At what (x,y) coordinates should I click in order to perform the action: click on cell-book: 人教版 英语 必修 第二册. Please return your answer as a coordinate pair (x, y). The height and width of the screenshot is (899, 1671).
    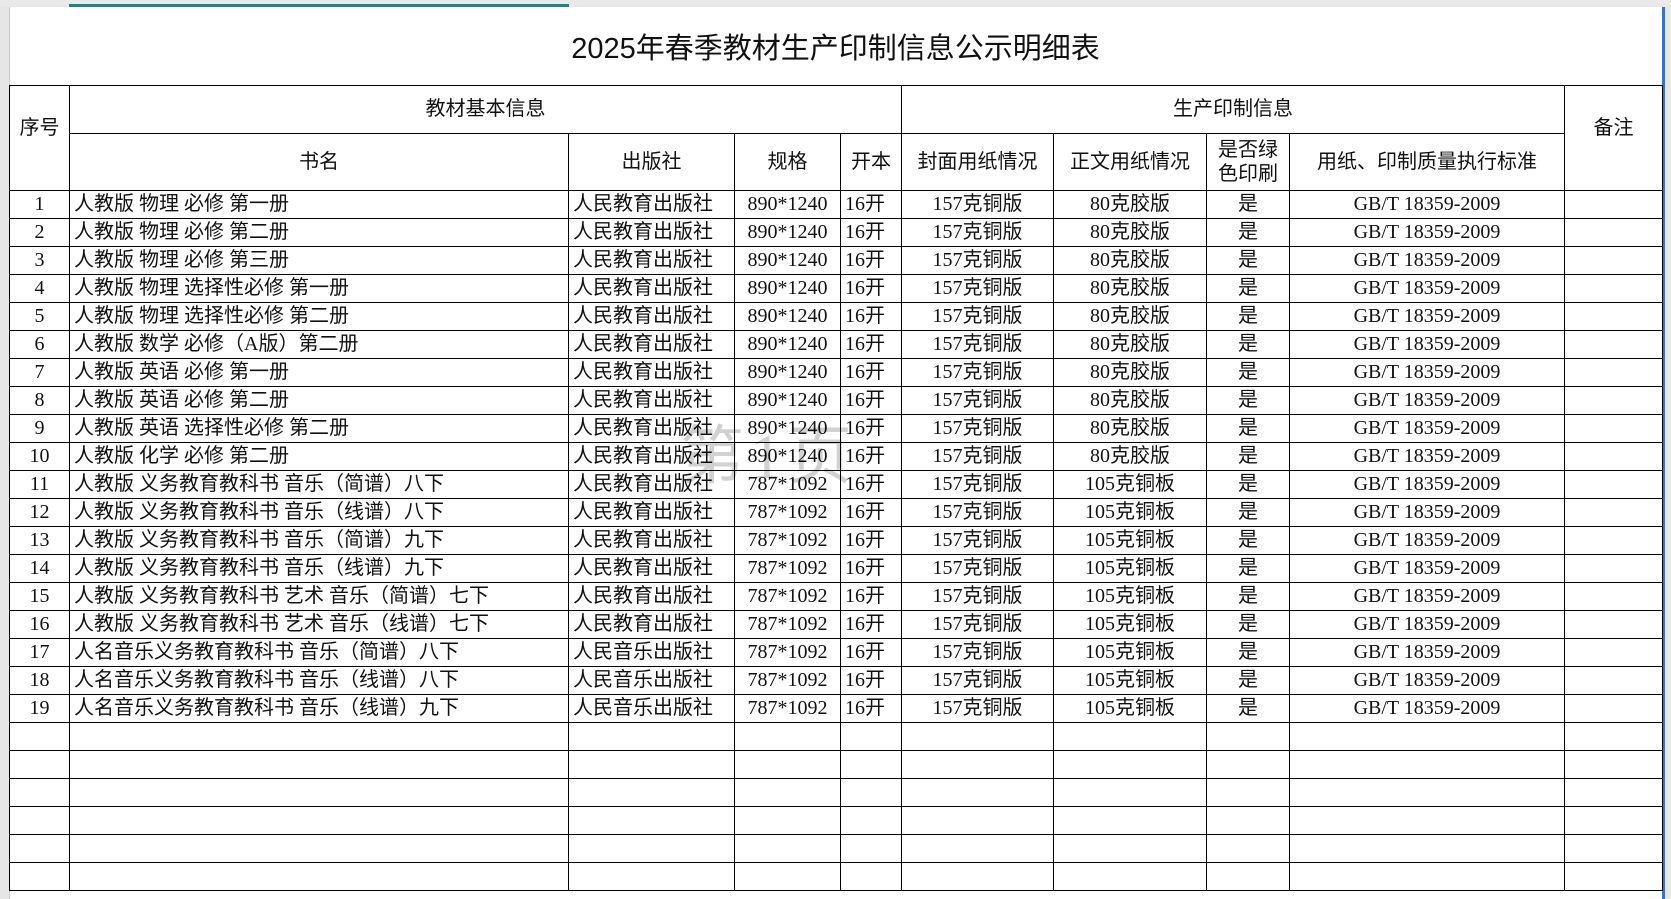
    Looking at the image, I should click on (319, 400).